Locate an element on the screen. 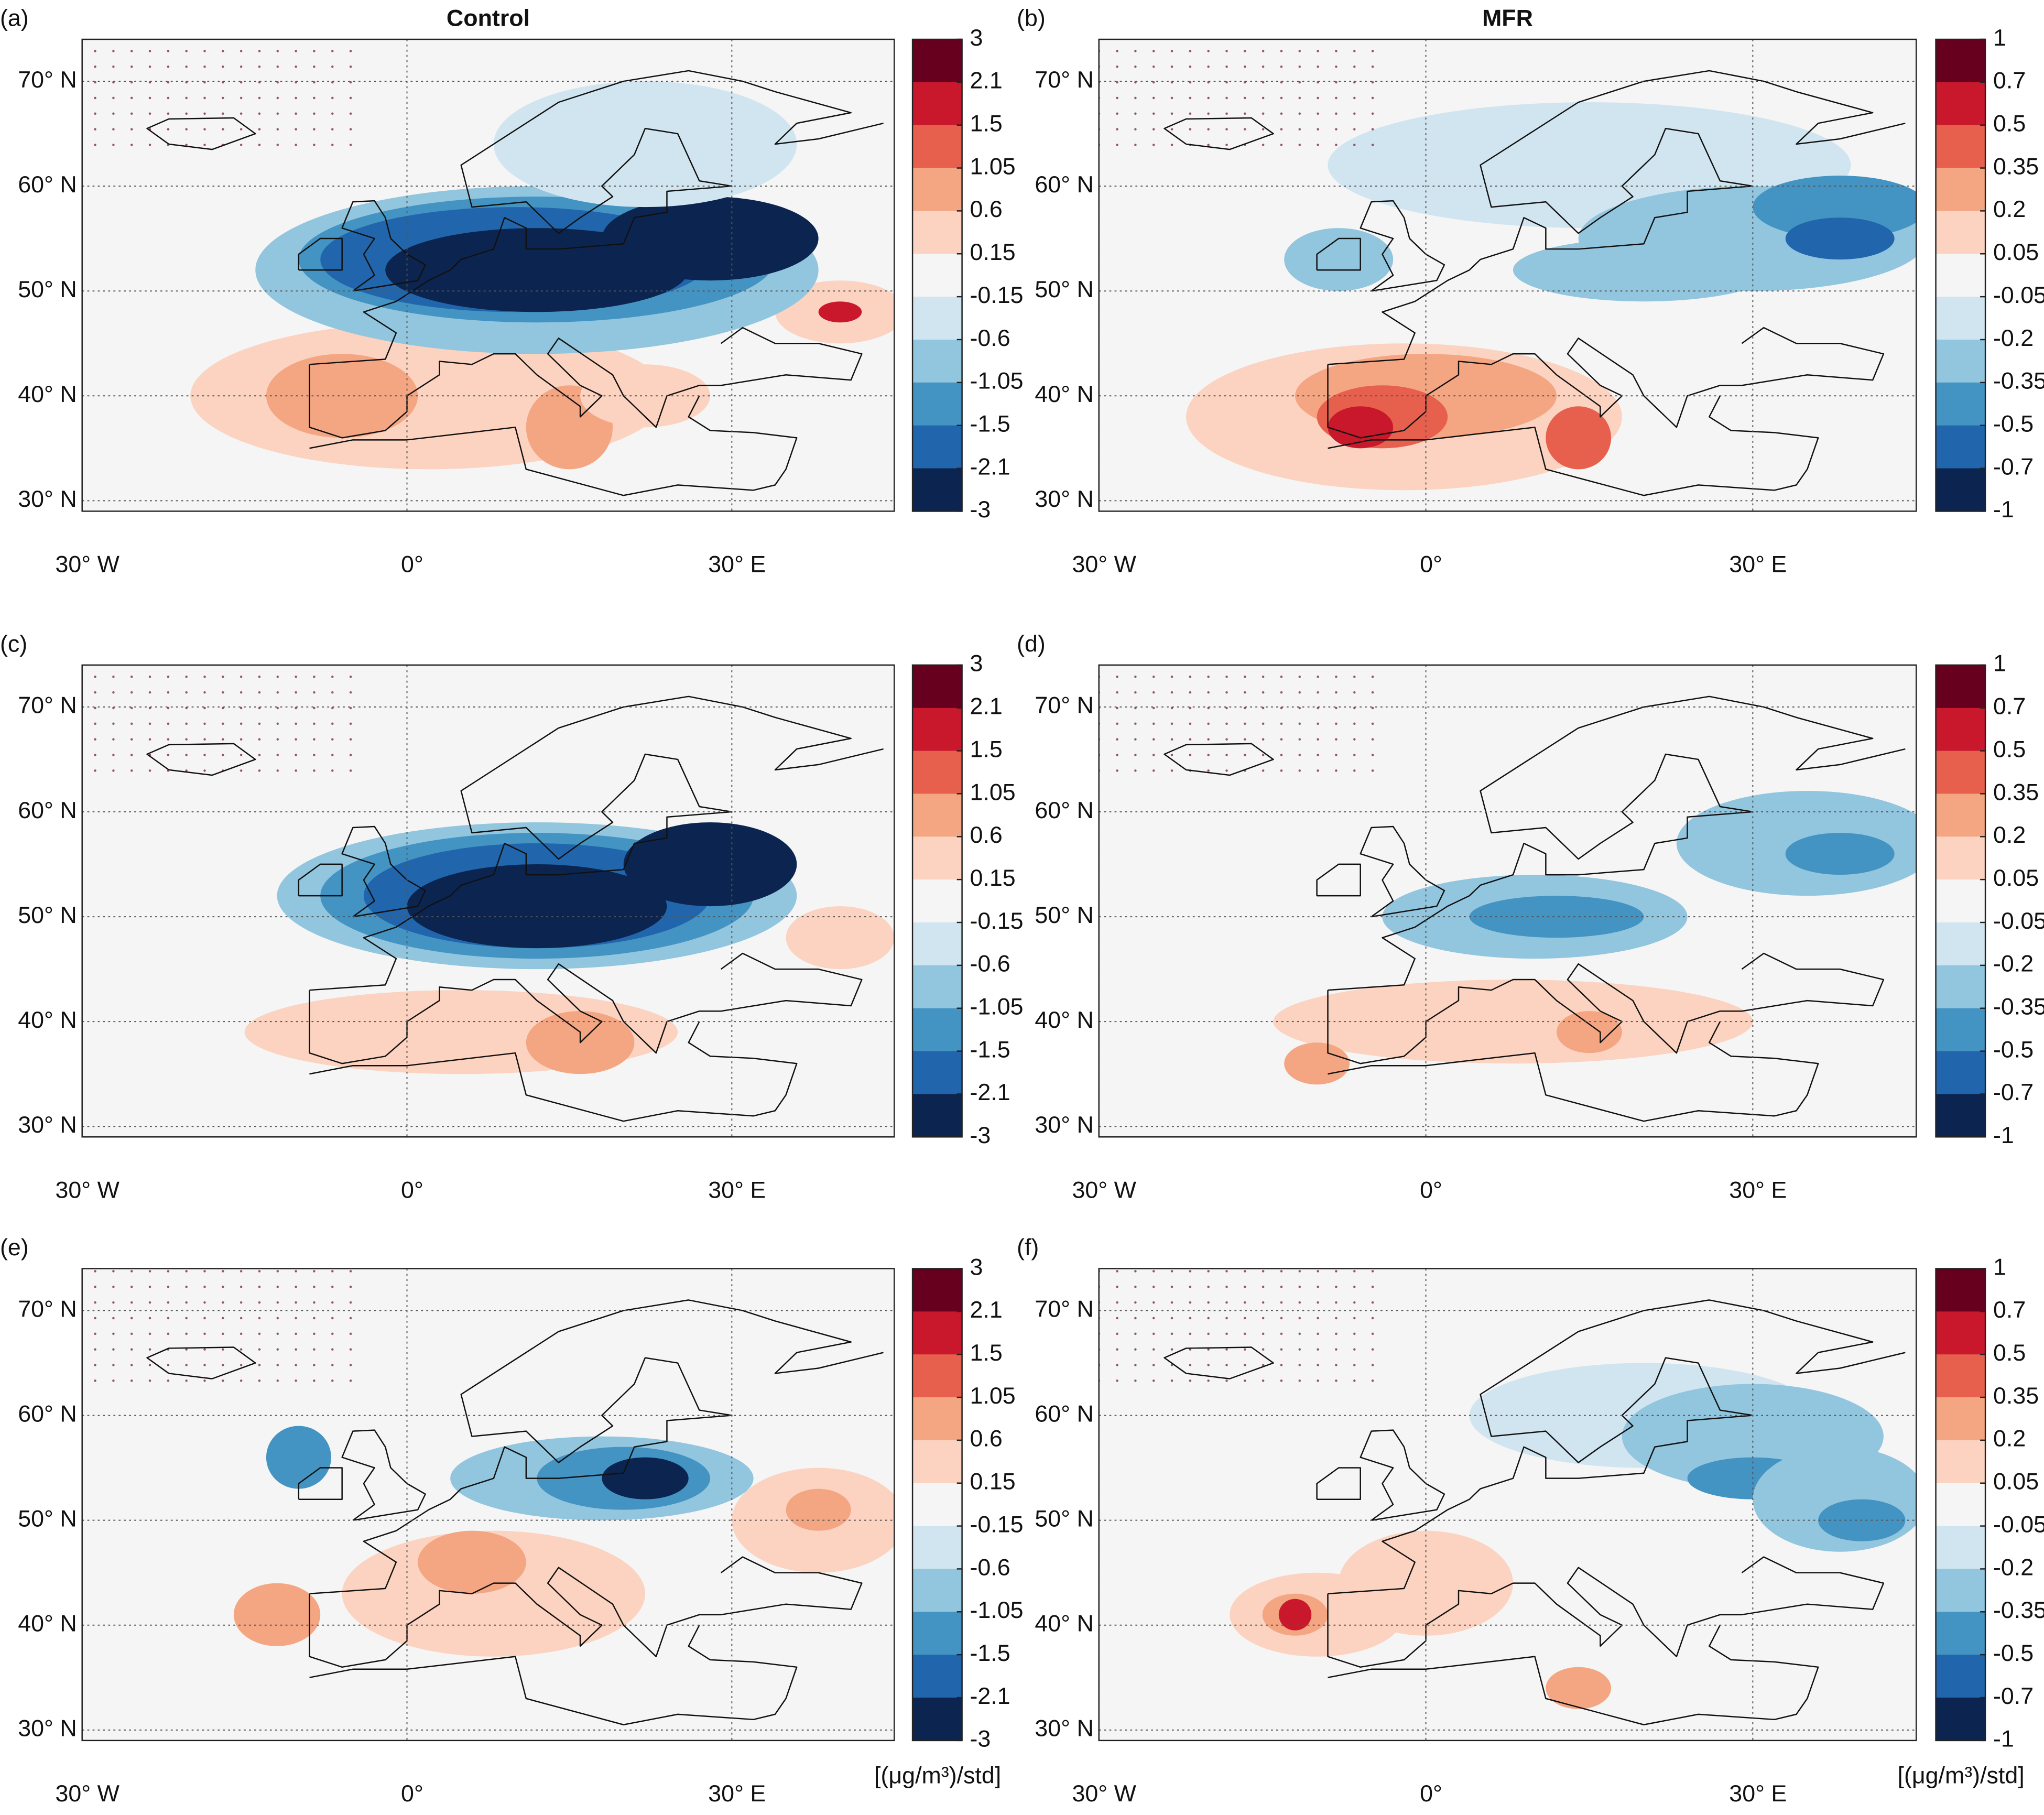  colorbar-label: -0.05 is located at coordinates (2018, 921).